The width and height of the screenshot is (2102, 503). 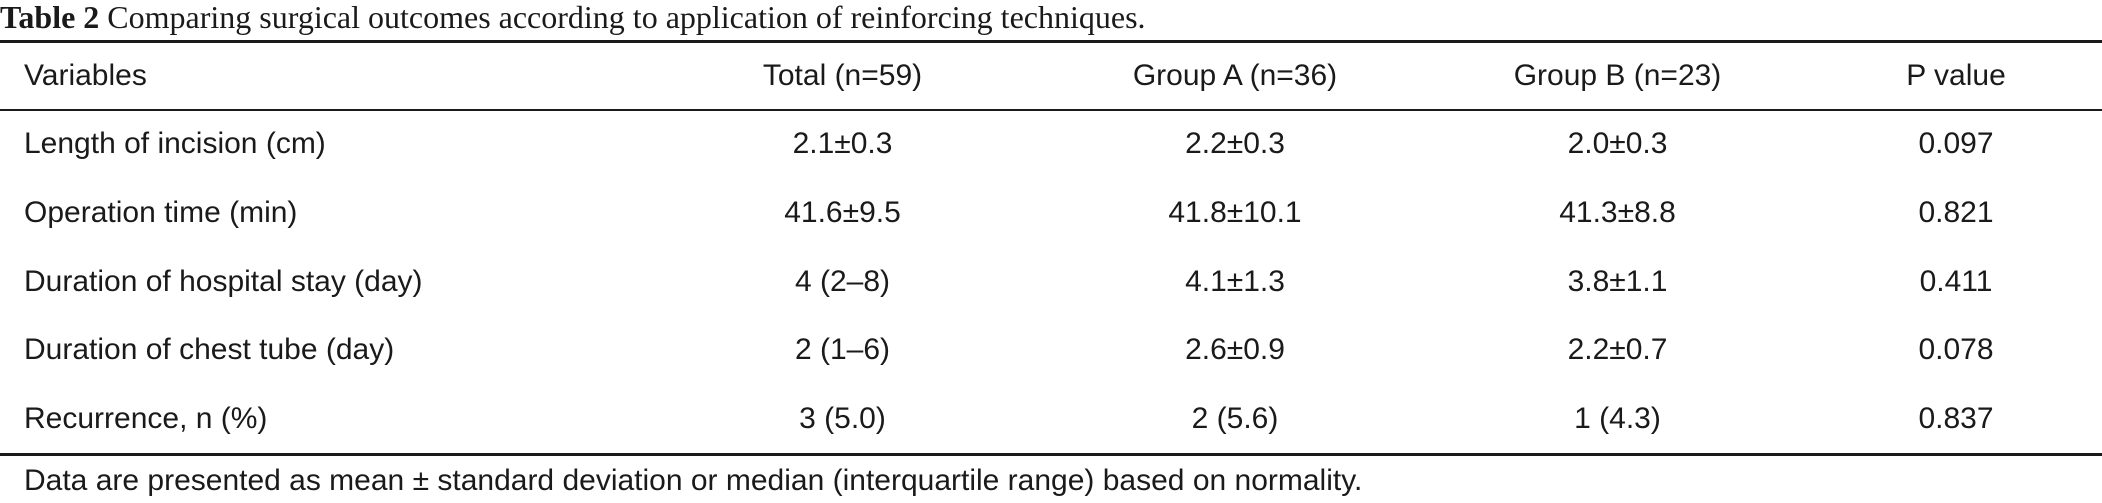 I want to click on cell-total: 2 (1–6), so click(x=842, y=350).